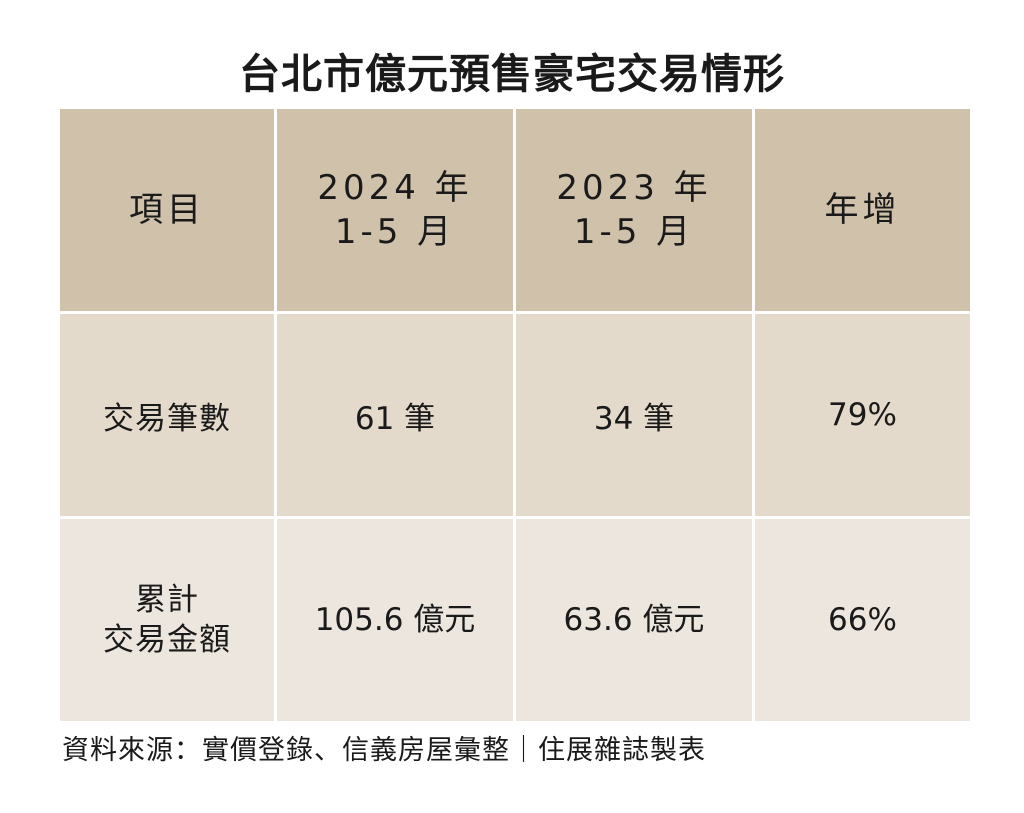 The width and height of the screenshot is (1024, 813). What do you see at coordinates (395, 415) in the screenshot?
I see `row-transactions-2024: 61 筆` at bounding box center [395, 415].